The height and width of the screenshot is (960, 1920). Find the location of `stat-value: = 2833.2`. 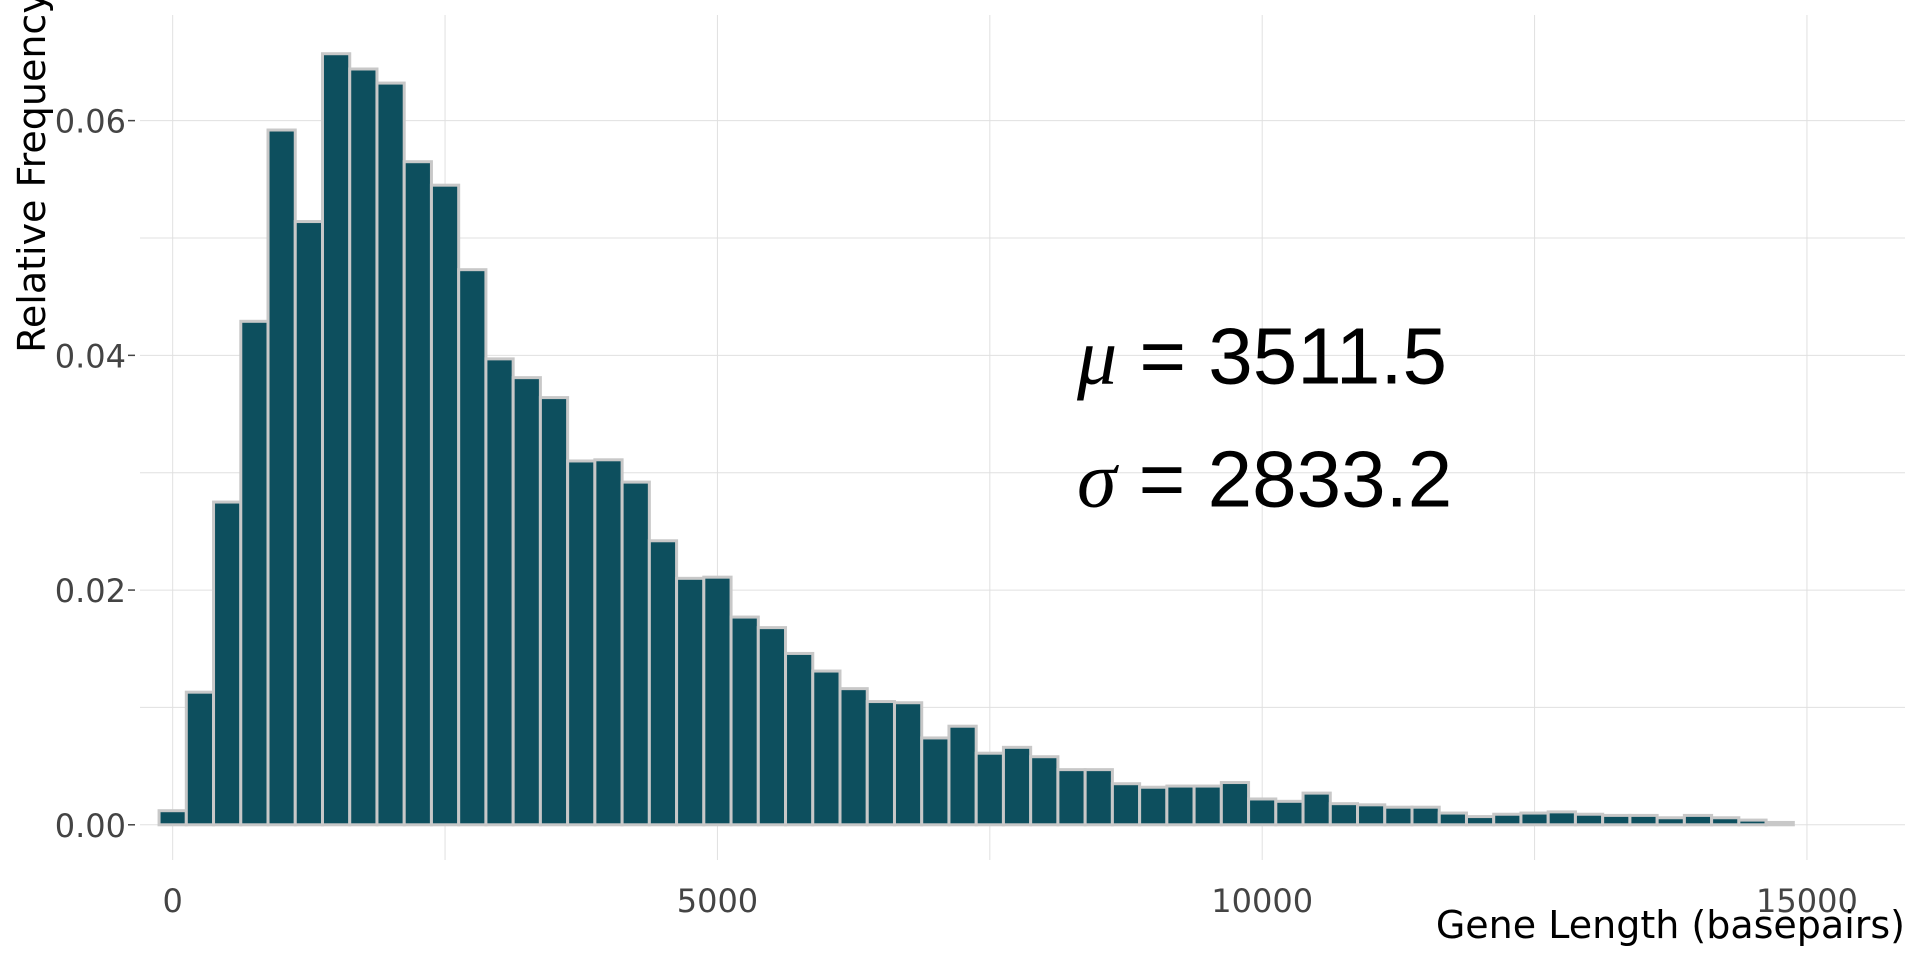

stat-value: = 2833.2 is located at coordinates (1284, 479).